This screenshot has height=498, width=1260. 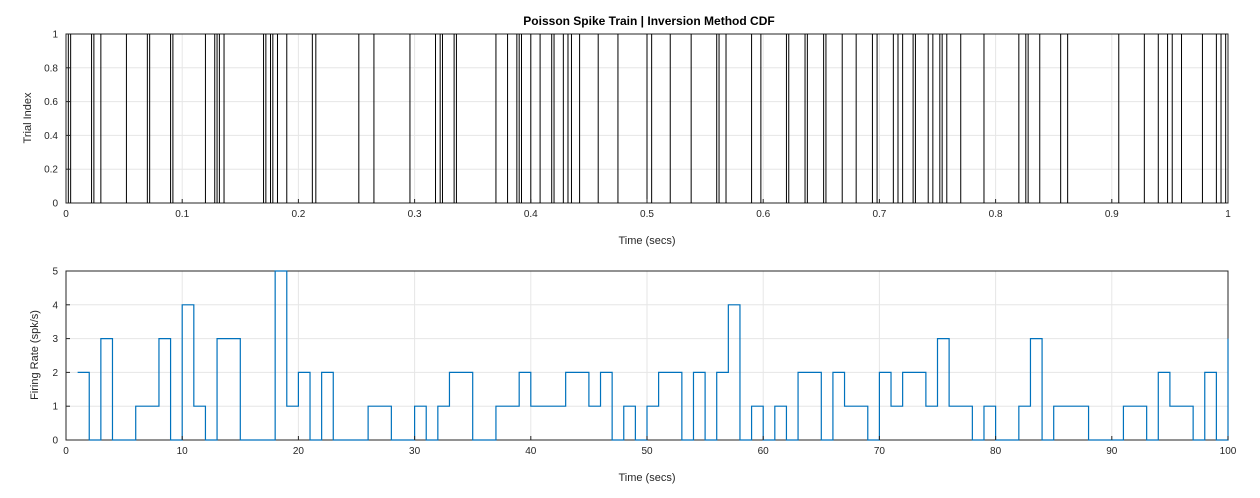 What do you see at coordinates (531, 214) in the screenshot?
I see `x-tick-label: 0.4` at bounding box center [531, 214].